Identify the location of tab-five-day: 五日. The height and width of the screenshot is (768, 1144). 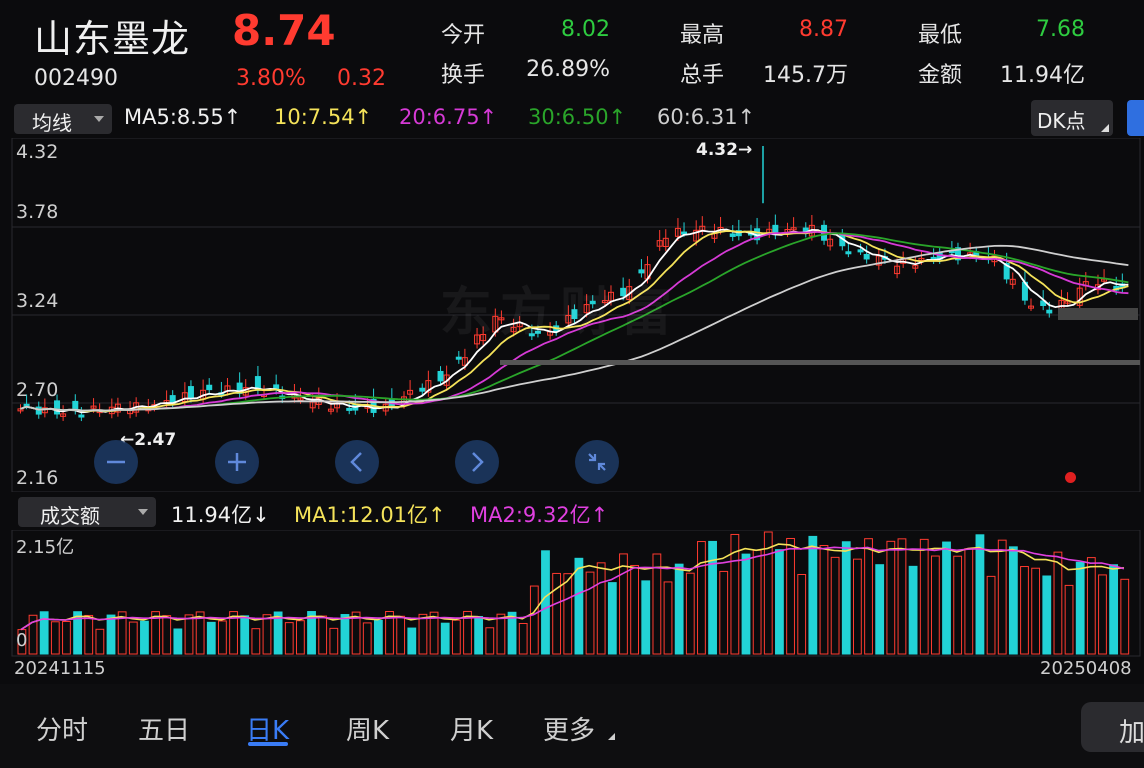
(164, 731).